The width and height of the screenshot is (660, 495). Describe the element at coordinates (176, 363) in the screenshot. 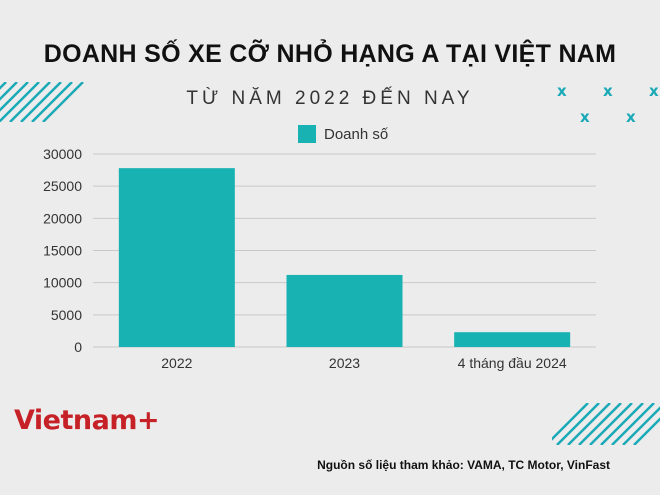

I see `x-tick-label: 2022` at that location.